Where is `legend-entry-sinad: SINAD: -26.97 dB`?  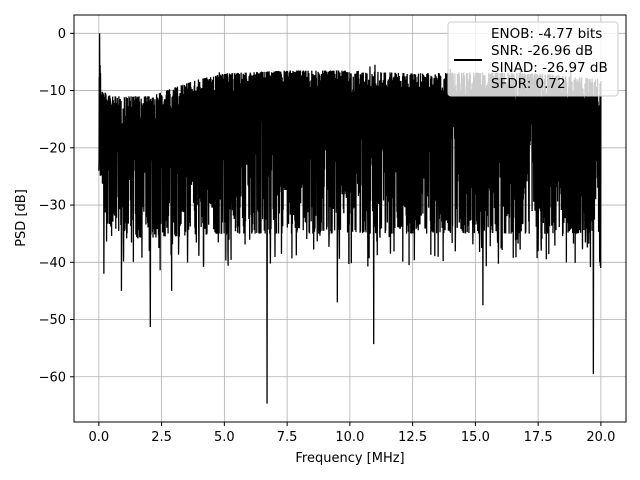 legend-entry-sinad: SINAD: -26.97 dB is located at coordinates (549, 68).